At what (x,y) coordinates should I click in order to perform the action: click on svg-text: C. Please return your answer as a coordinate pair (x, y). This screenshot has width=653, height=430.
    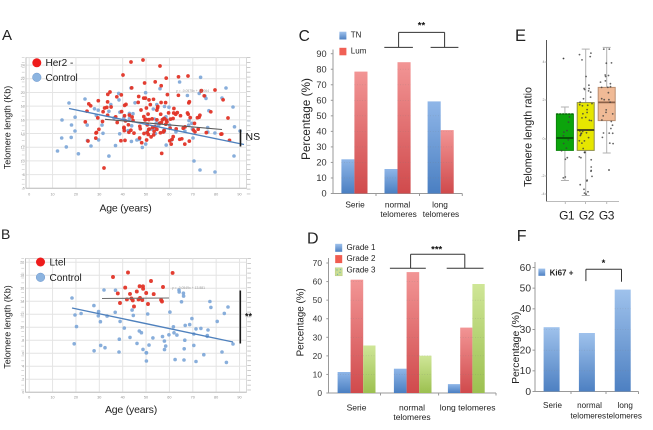
    Looking at the image, I should click on (304, 36).